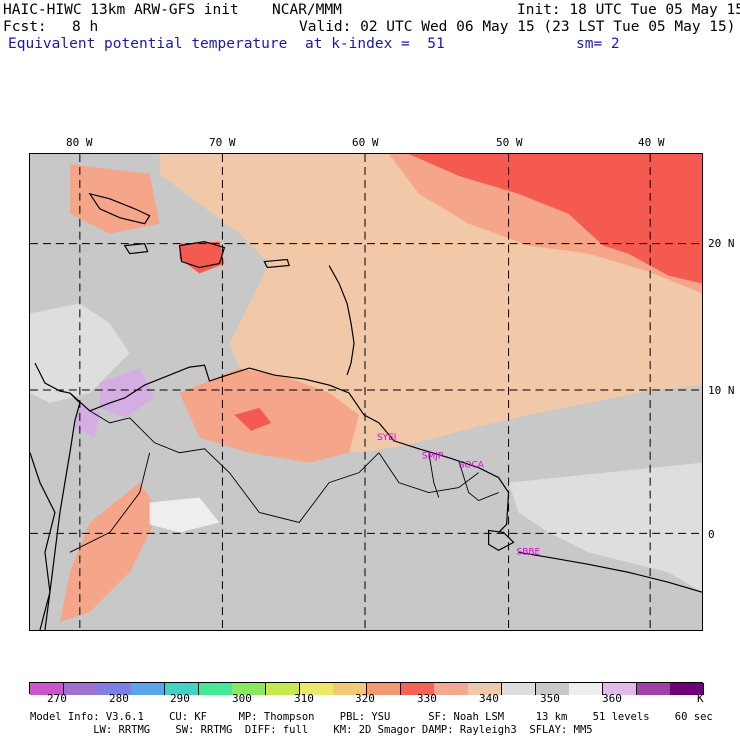 This screenshot has width=740, height=740. I want to click on lat-label: 10 N, so click(721, 390).